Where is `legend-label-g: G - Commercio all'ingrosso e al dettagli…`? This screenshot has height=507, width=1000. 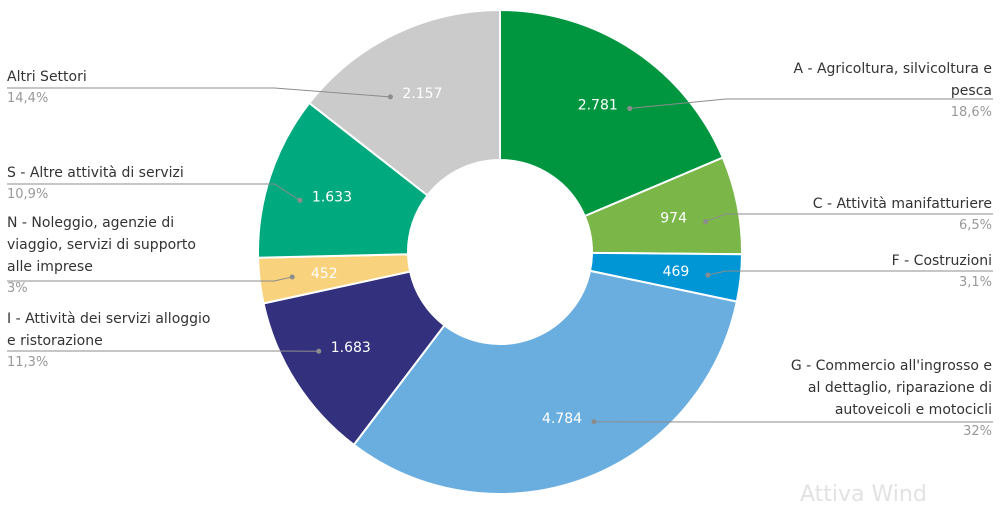 legend-label-g: G - Commercio all'ingrosso e al dettagli… is located at coordinates (884, 399).